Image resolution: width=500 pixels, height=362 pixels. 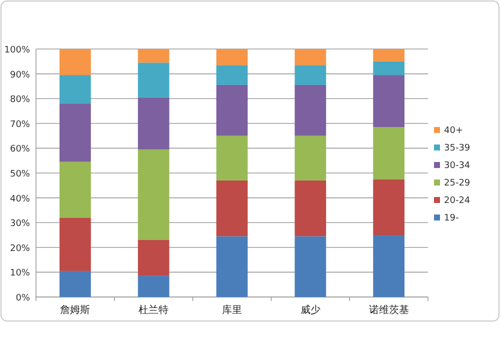 I want to click on legend-label: 30-34, so click(x=457, y=166).